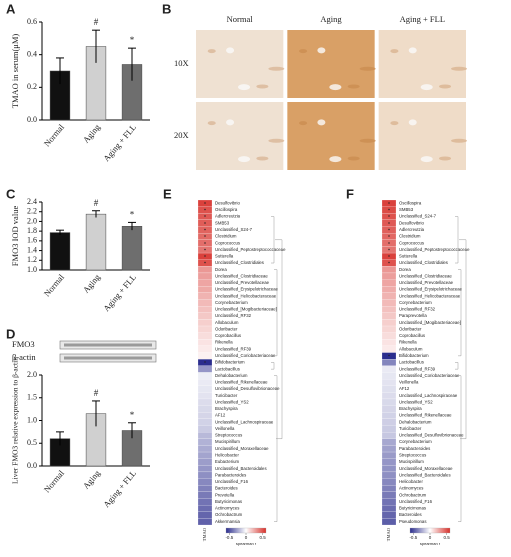  I want to click on y-axis-label: TMAO in serum(μM), so click(15, 71).